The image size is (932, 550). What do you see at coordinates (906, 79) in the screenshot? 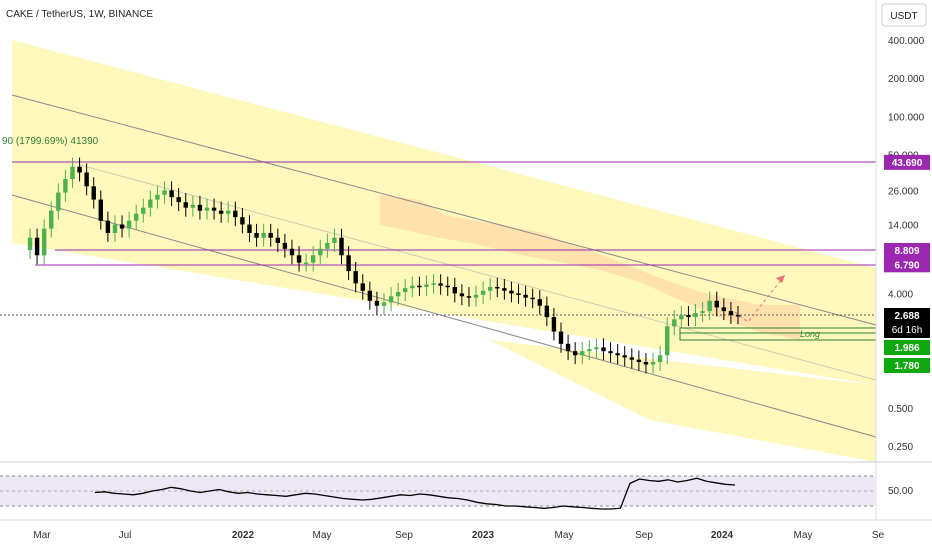
I see `price-tick-label: 200.000` at bounding box center [906, 79].